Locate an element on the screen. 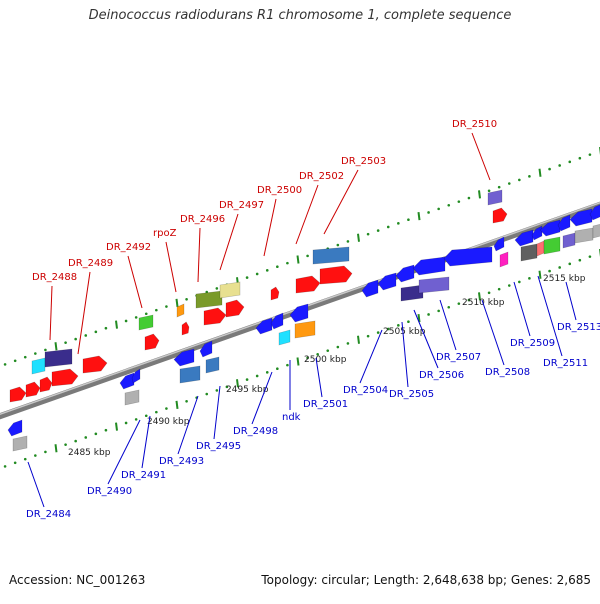 The image size is (600, 604). gene-label-forward: DR_2510 is located at coordinates (474, 124).